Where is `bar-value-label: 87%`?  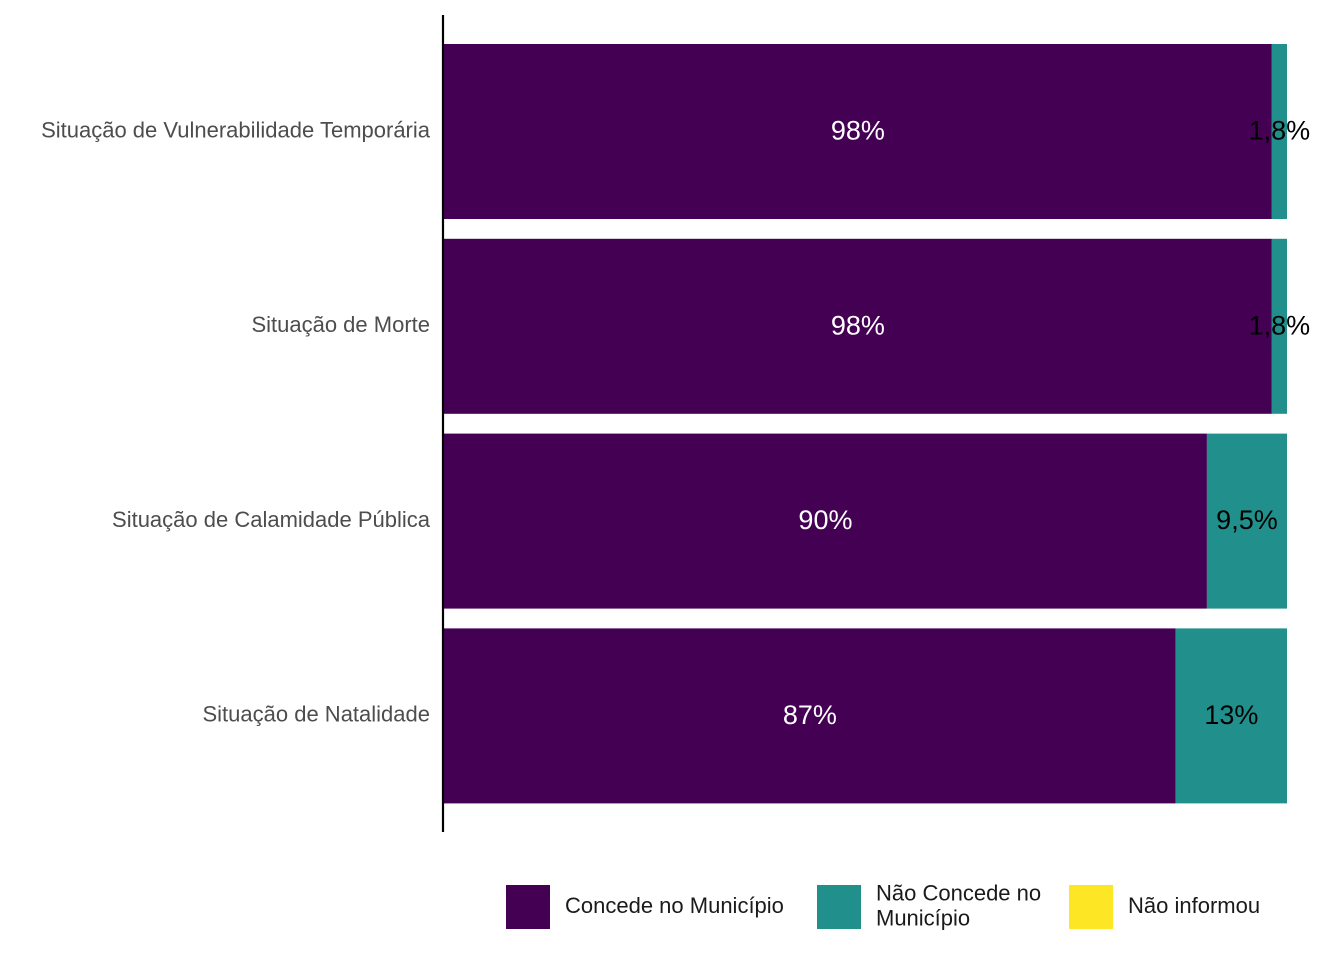 bar-value-label: 87% is located at coordinates (810, 715).